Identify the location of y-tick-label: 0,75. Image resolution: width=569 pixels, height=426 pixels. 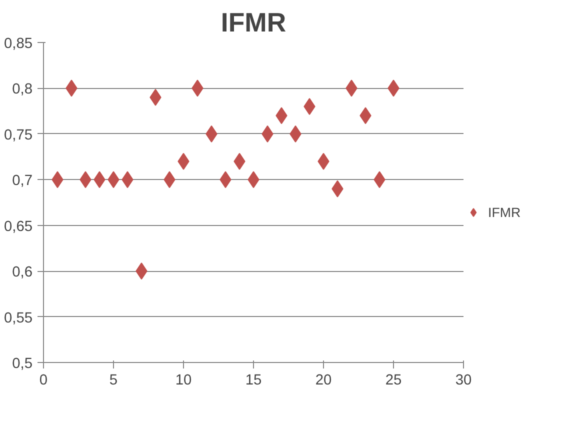
(18, 135).